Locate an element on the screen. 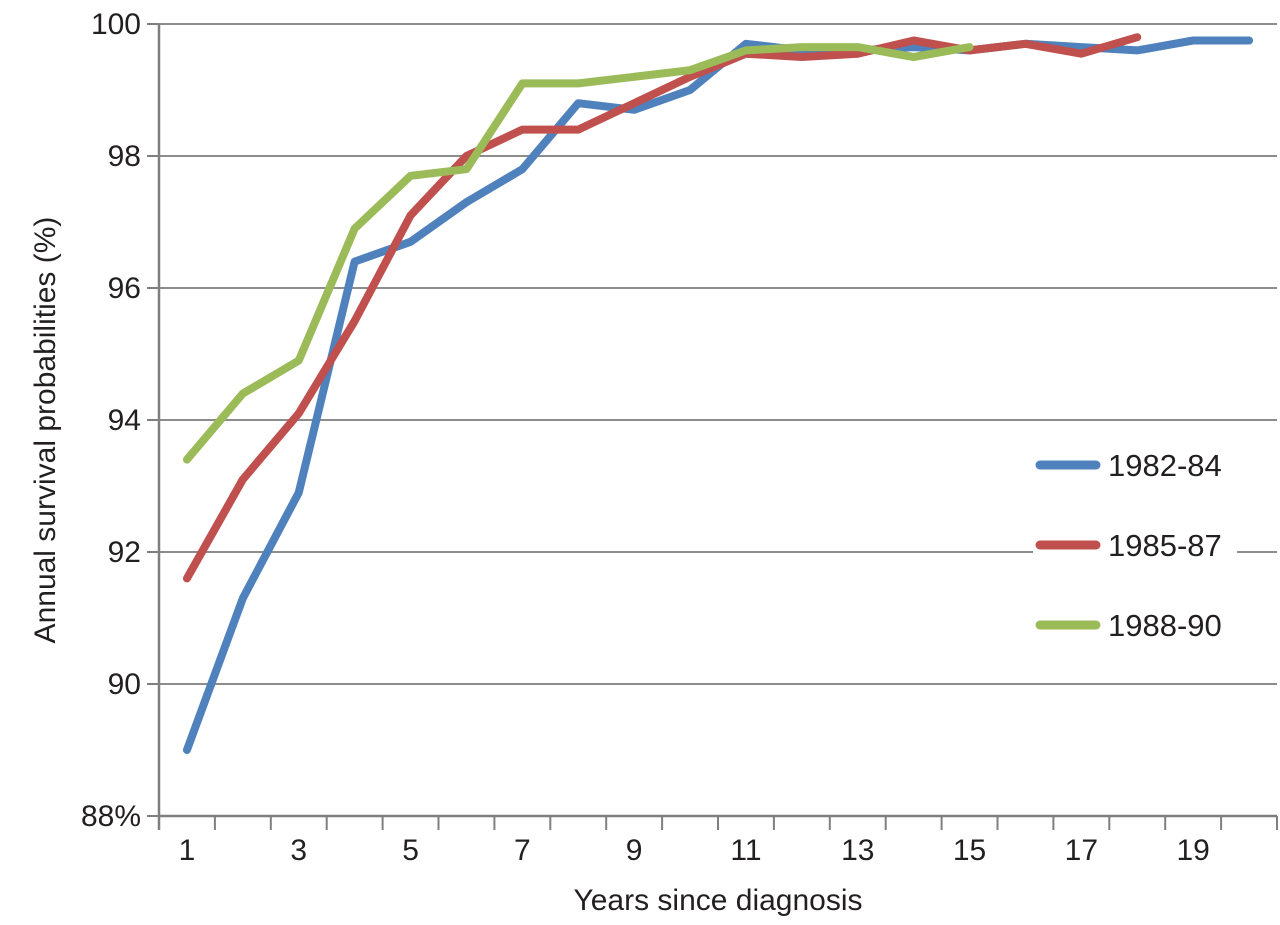  legend-label-1982-84: 1982-84 is located at coordinates (1165, 465).